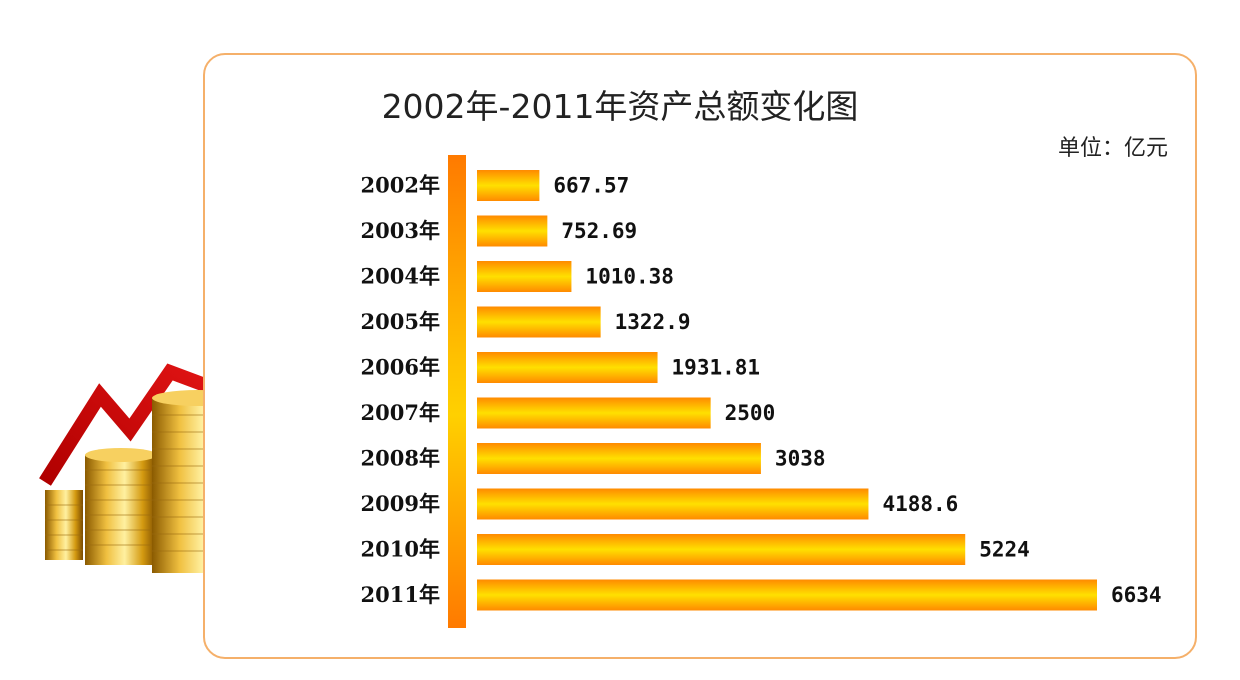 The height and width of the screenshot is (680, 1240). I want to click on value-label: 667.57, so click(591, 186).